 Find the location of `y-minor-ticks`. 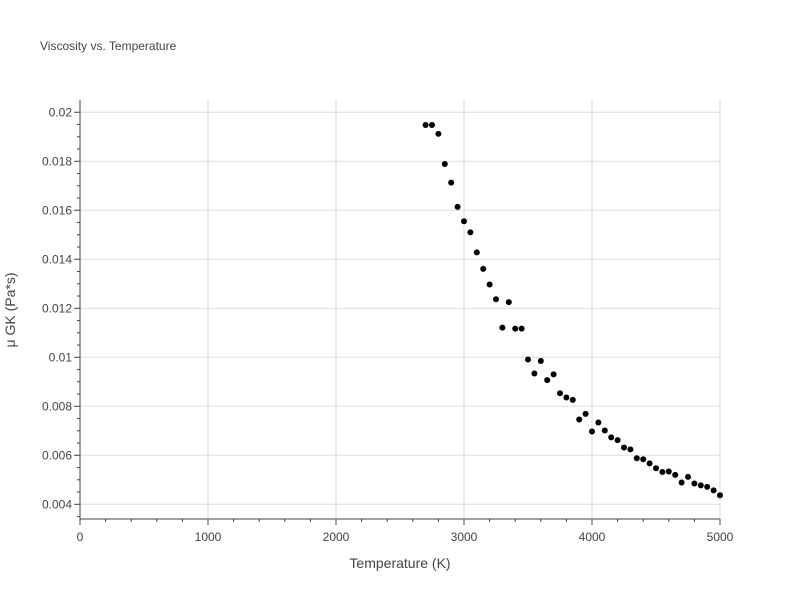

y-minor-ticks is located at coordinates (77, 314).